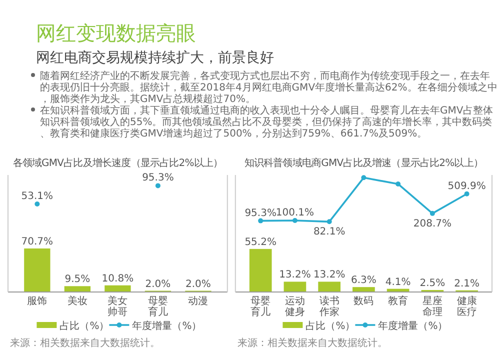 The height and width of the screenshot is (362, 500). I want to click on data-label: 6.3%, so click(363, 280).